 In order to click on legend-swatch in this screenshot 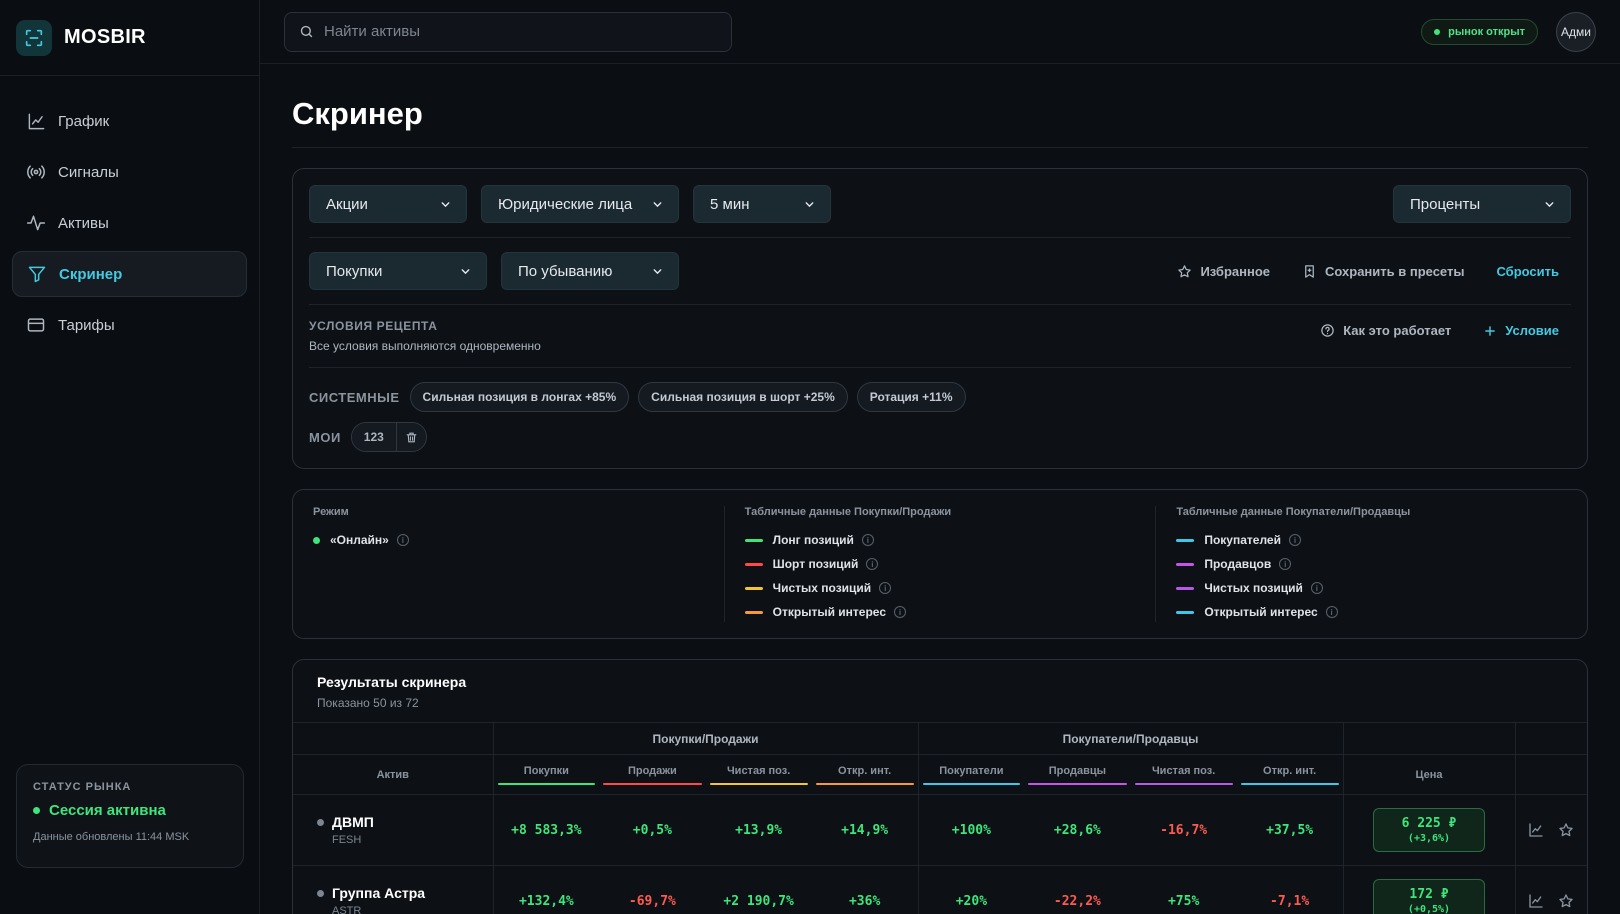, I will do `click(1185, 564)`.